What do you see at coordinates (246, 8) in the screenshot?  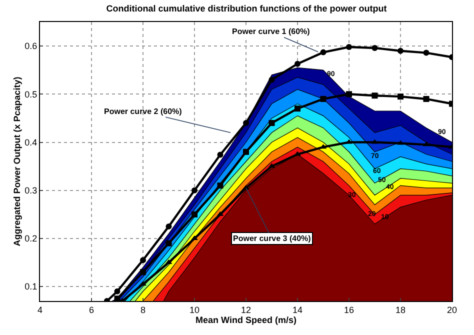 I see `chart-title: Conditional cumulative distribution functions of the power output` at bounding box center [246, 8].